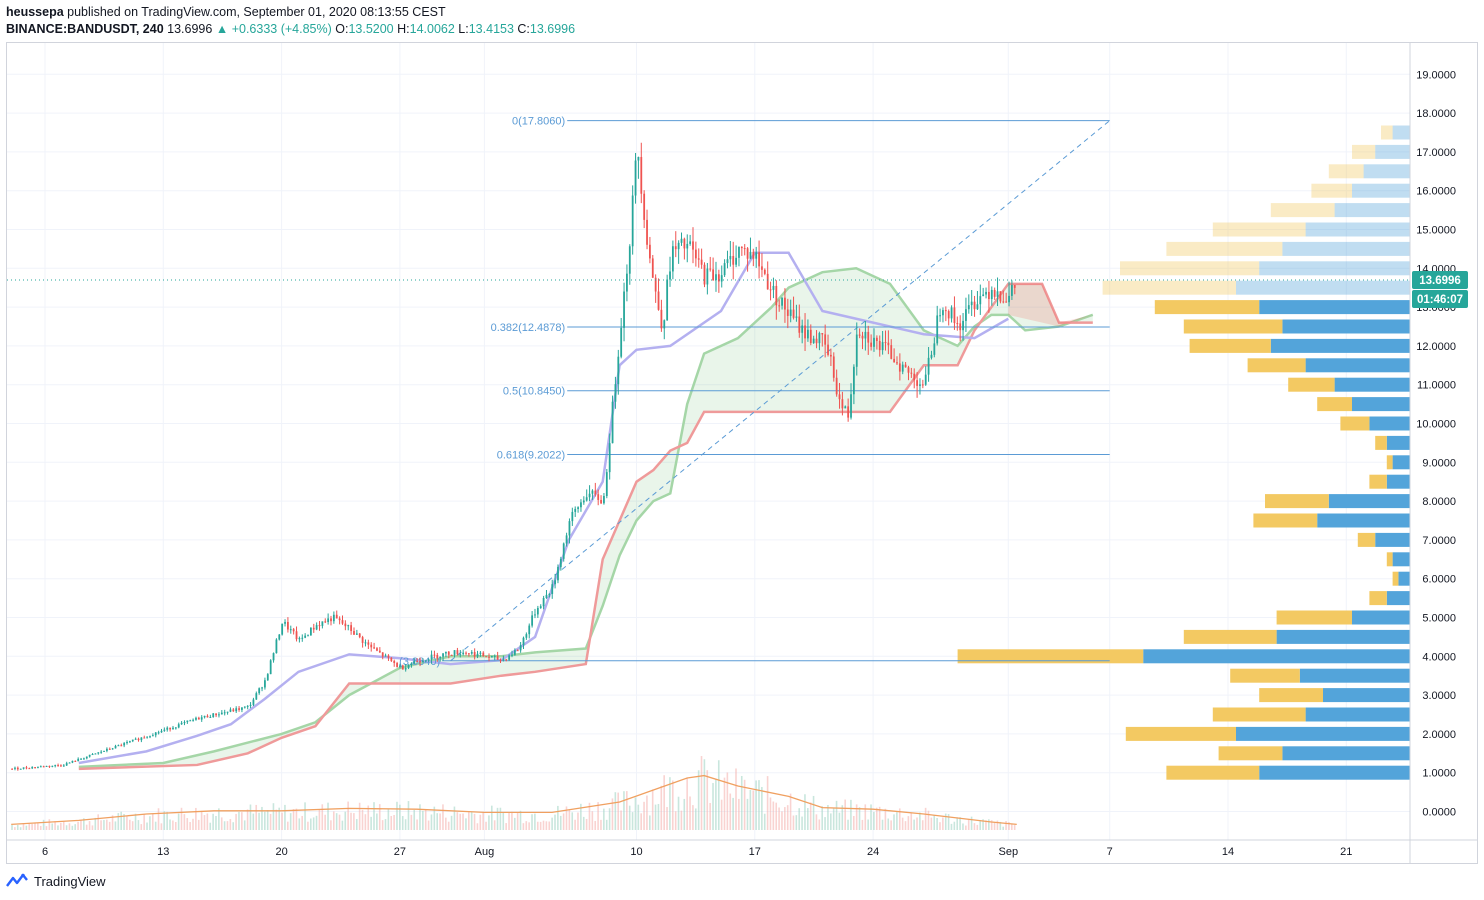 This screenshot has height=900, width=1484. Describe the element at coordinates (85, 29) in the screenshot. I see `symbol-label: BINANCE:BANDUSDT, 240` at that location.